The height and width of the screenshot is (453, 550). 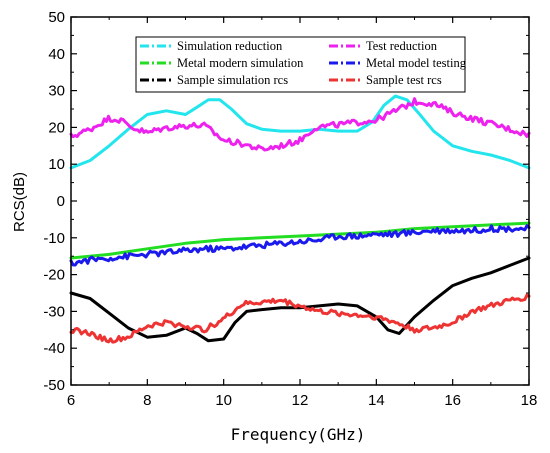 I want to click on y-tick-label: -10, so click(x=54, y=238).